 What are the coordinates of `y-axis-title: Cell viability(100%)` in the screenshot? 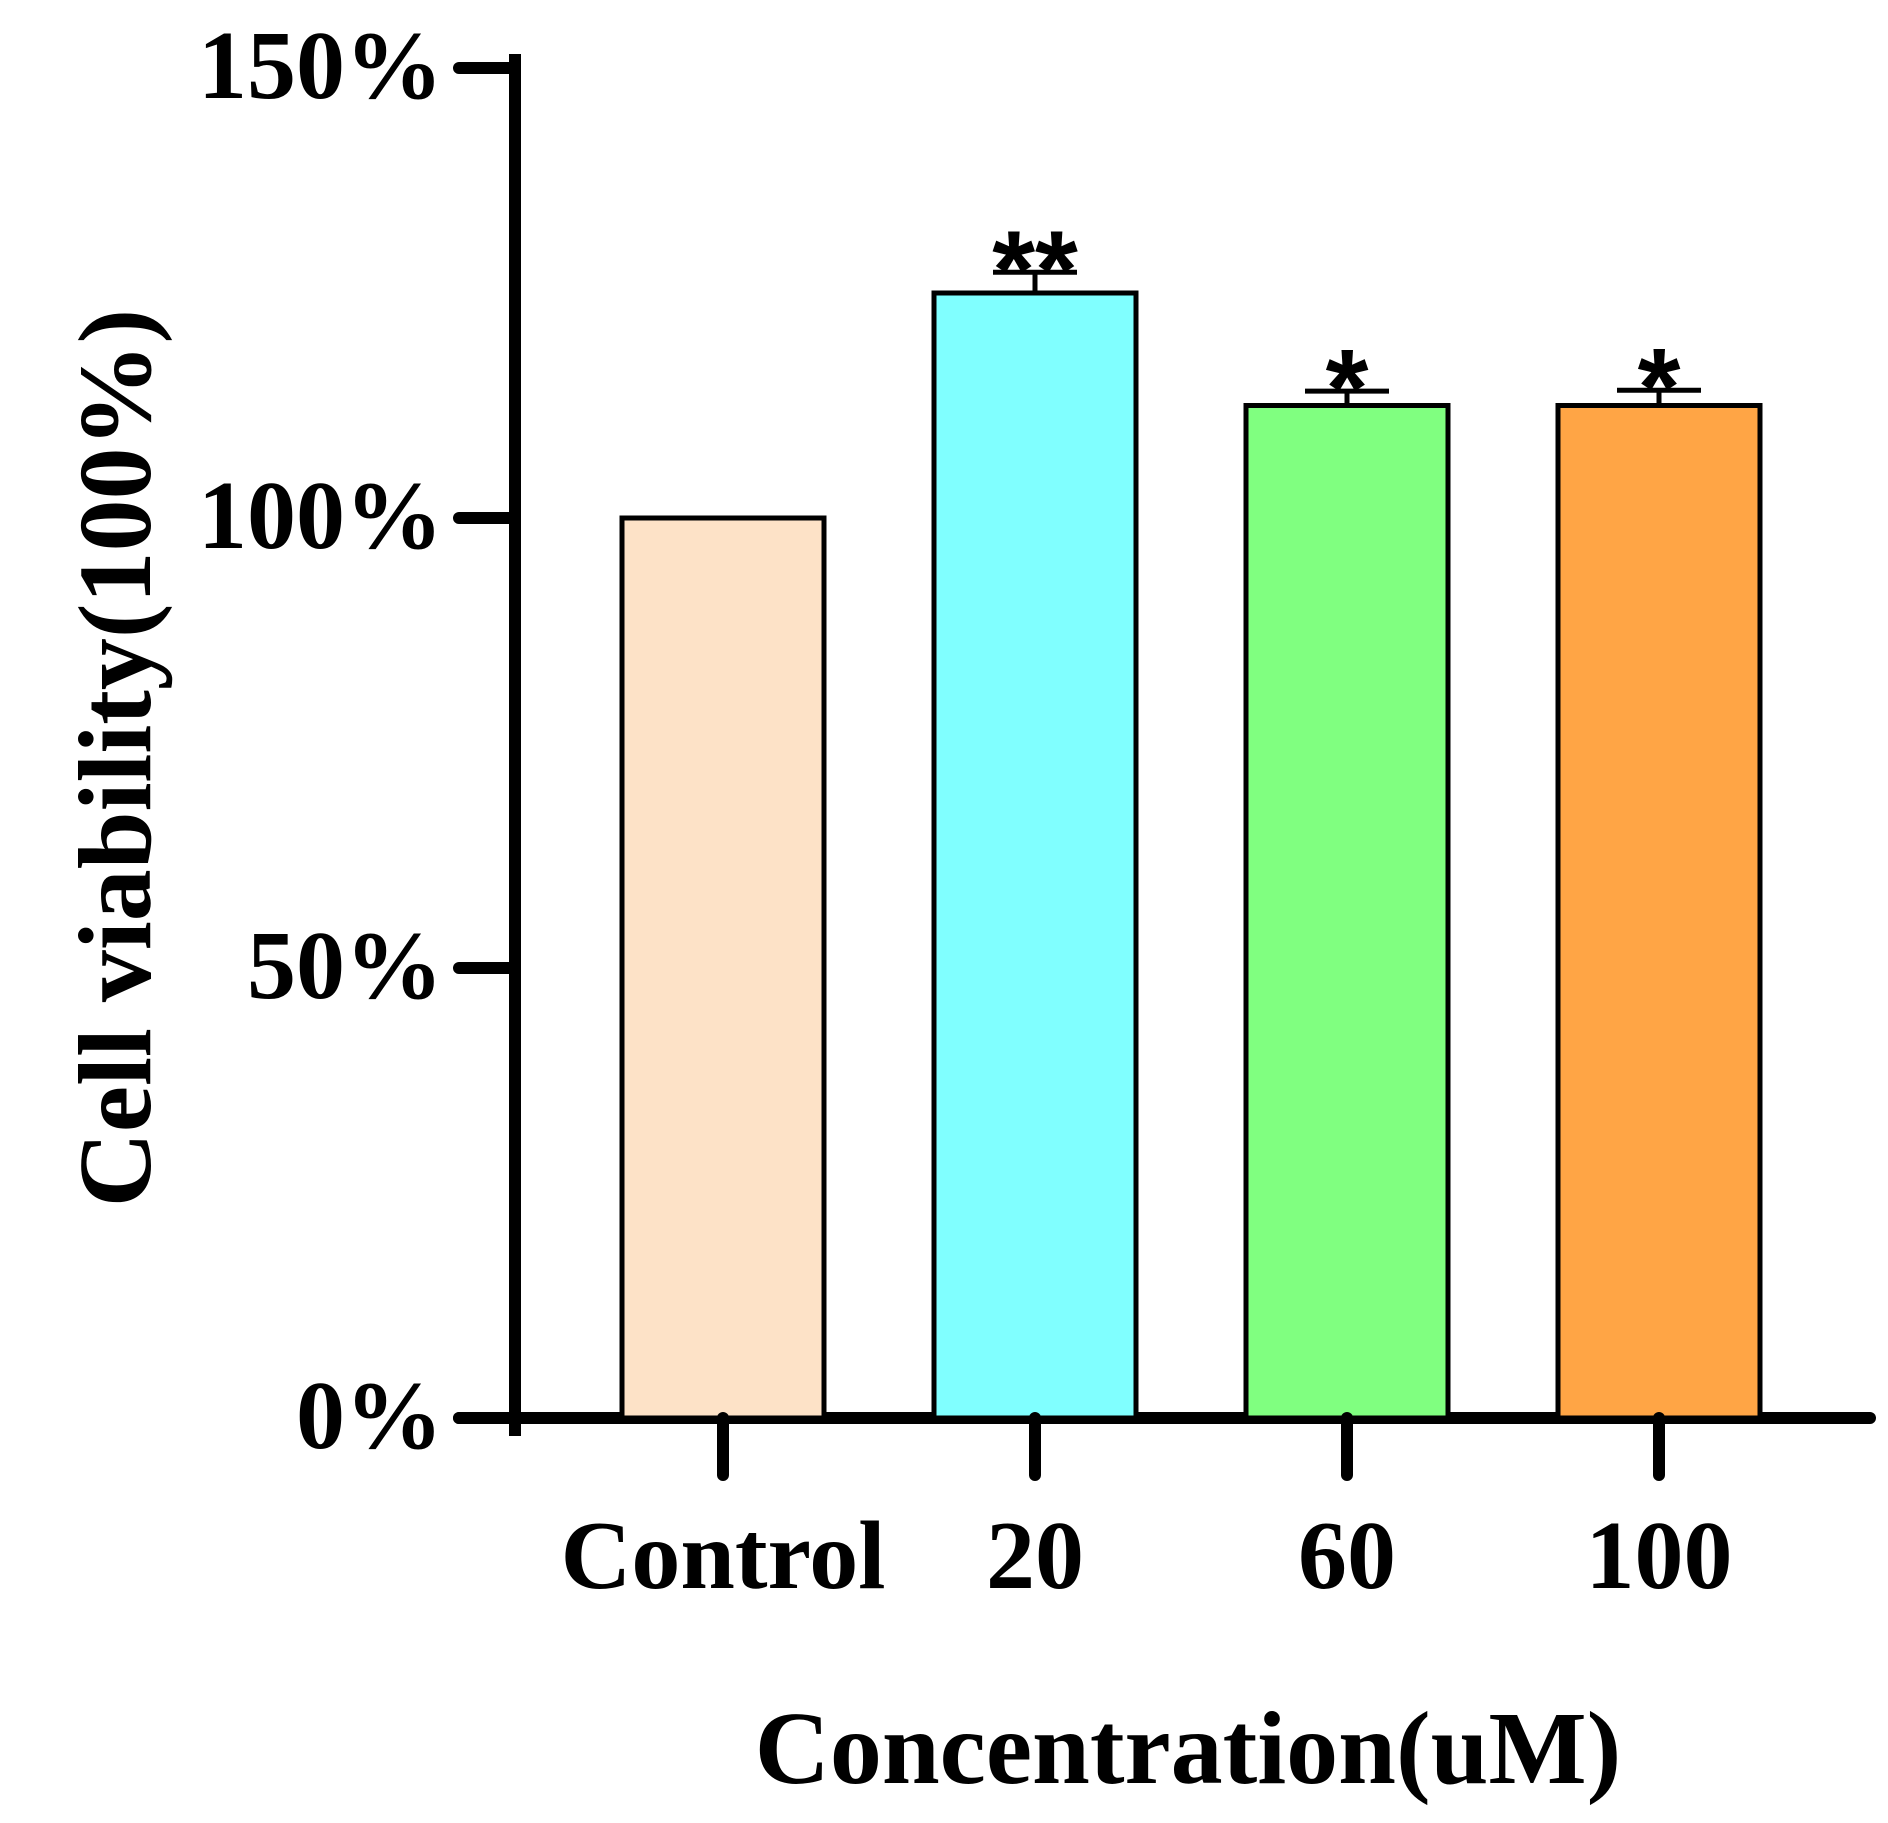 It's located at (115, 758).